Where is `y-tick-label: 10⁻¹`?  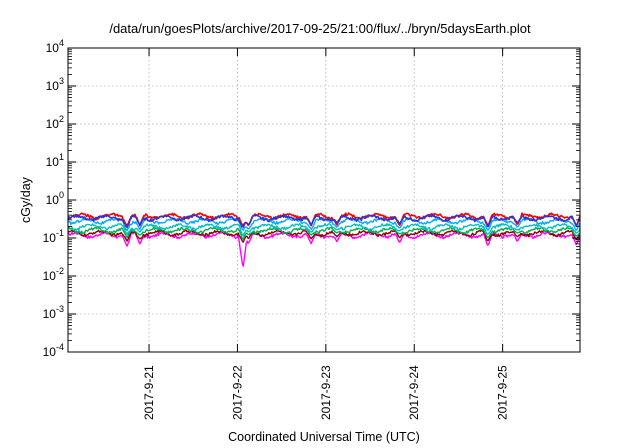 y-tick-label: 10⁻¹ is located at coordinates (53, 236).